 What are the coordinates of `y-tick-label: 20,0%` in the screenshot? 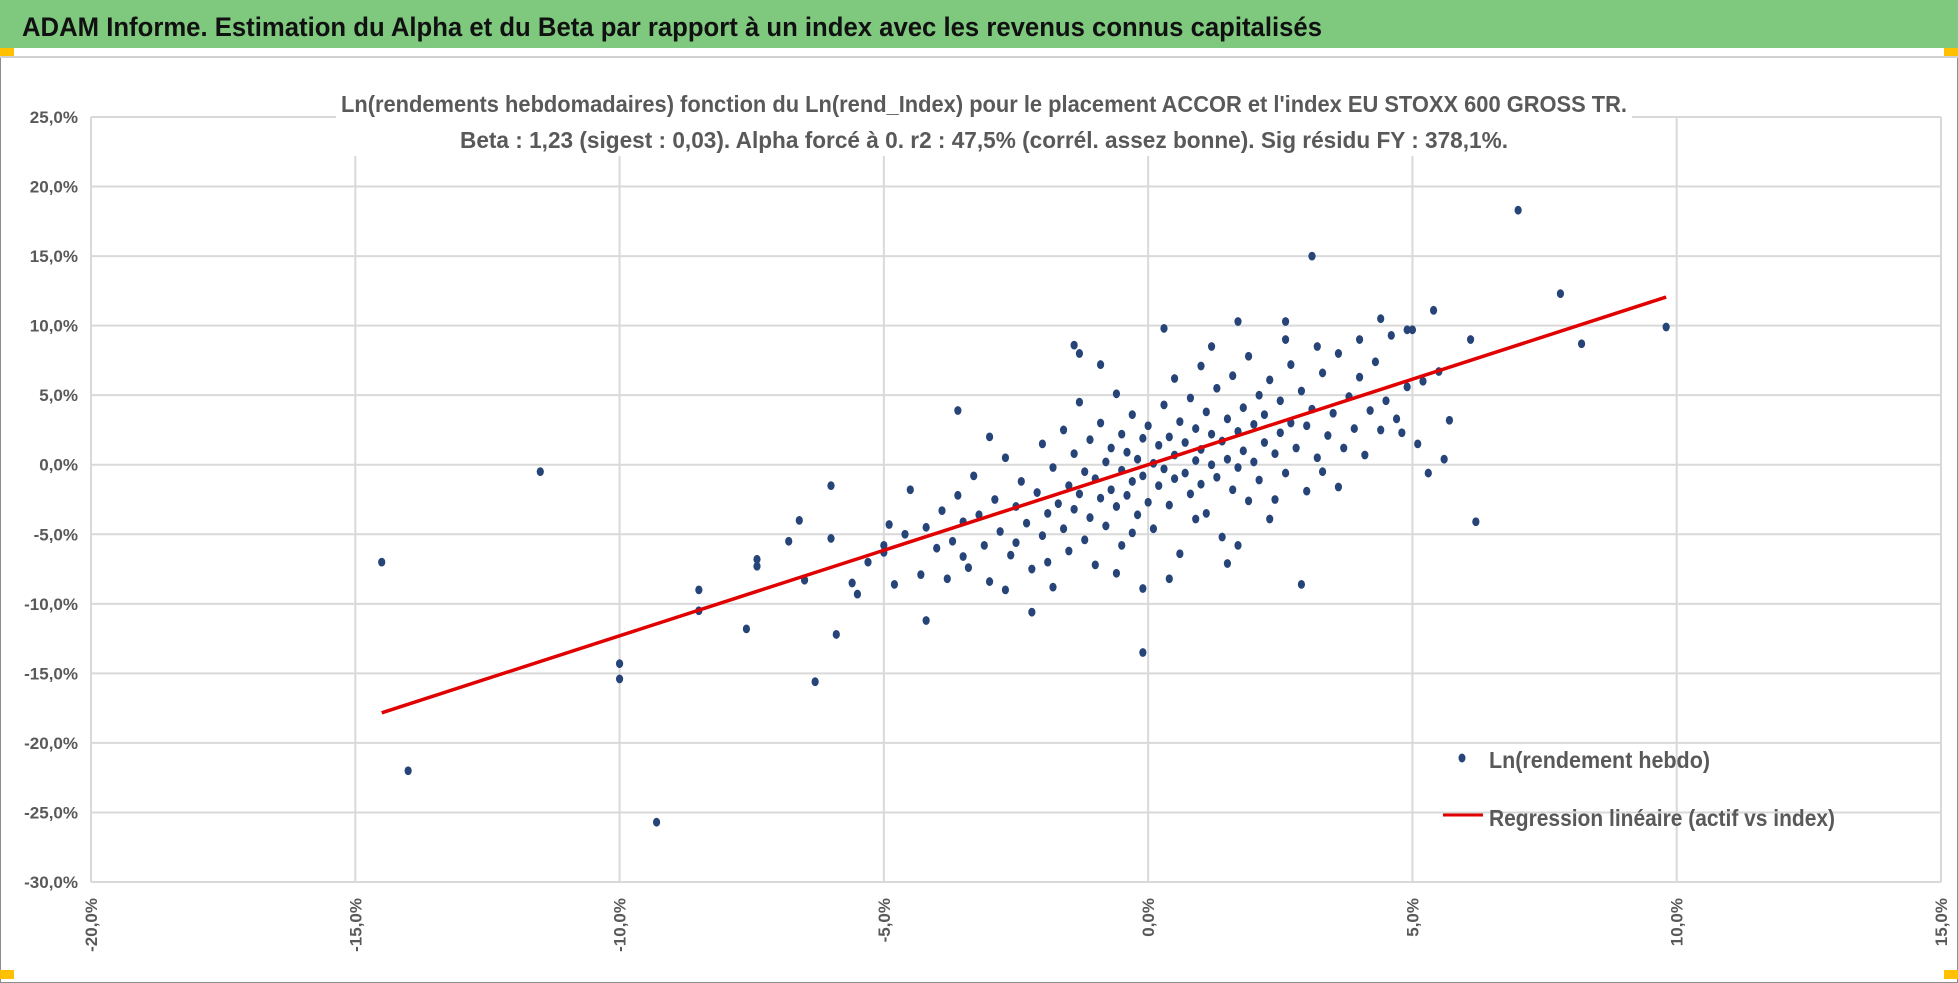 It's located at (54, 187).